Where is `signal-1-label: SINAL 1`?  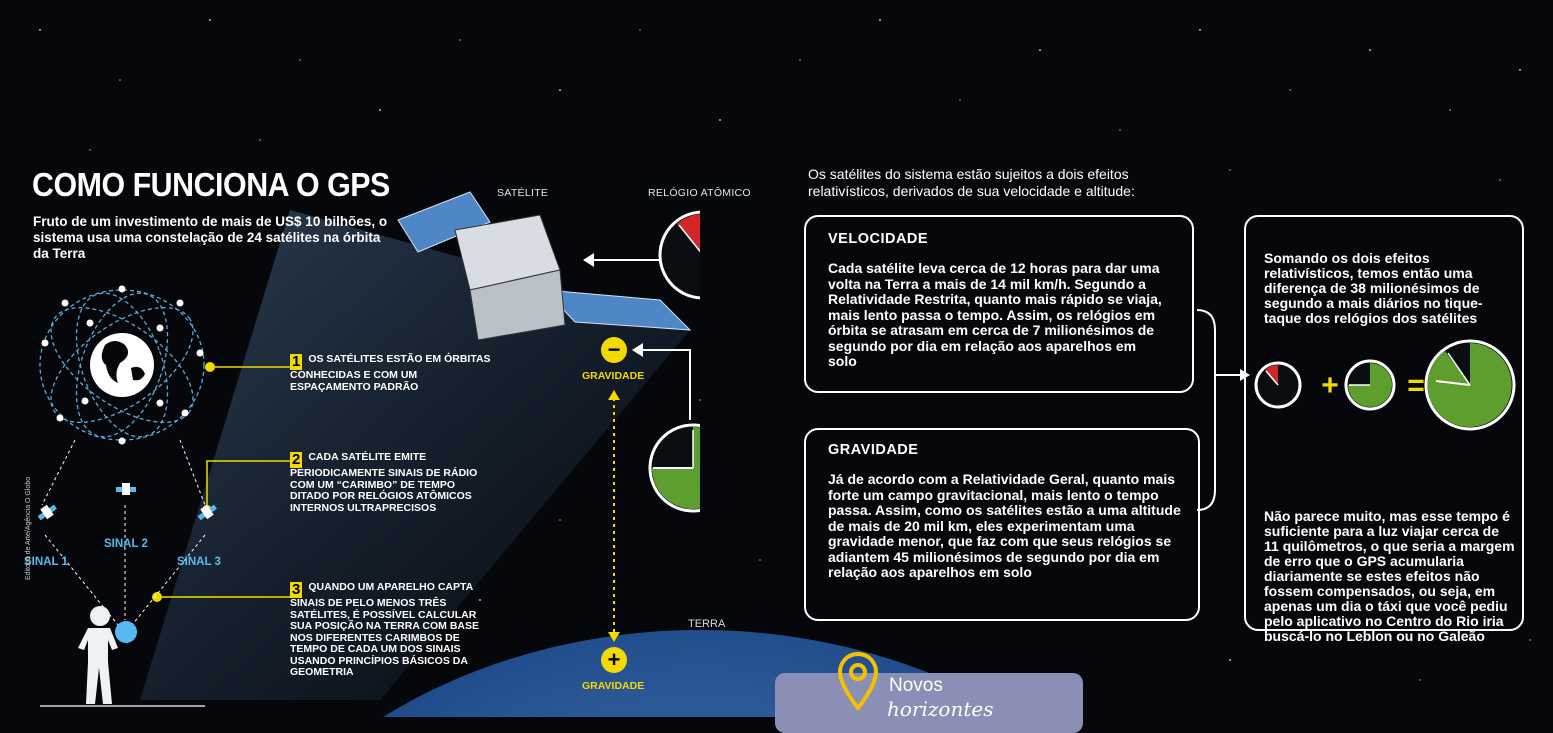 signal-1-label: SINAL 1 is located at coordinates (46, 562).